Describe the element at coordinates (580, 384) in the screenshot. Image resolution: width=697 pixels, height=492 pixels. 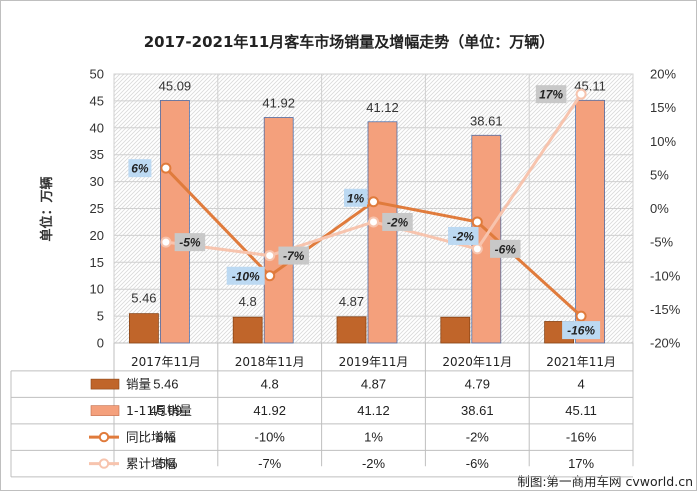
I see `table-cell: 4` at that location.